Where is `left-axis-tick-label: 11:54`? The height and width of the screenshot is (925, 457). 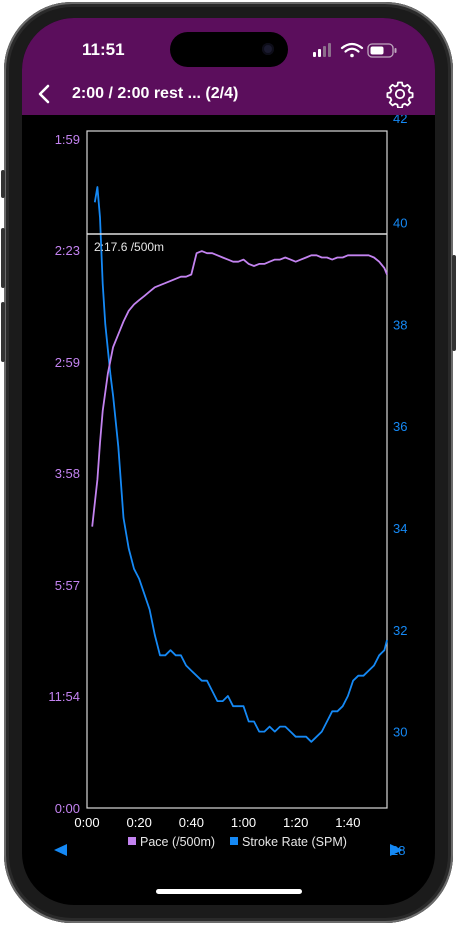 left-axis-tick-label: 11:54 is located at coordinates (64, 696).